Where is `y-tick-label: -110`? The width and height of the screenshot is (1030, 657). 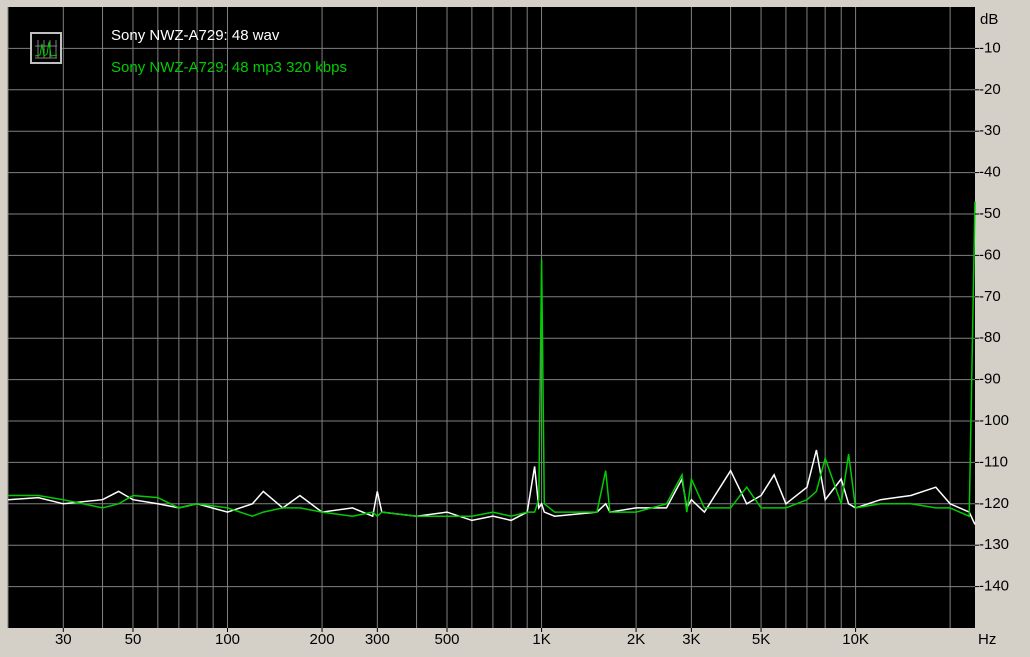 y-tick-label: -110 is located at coordinates (993, 461).